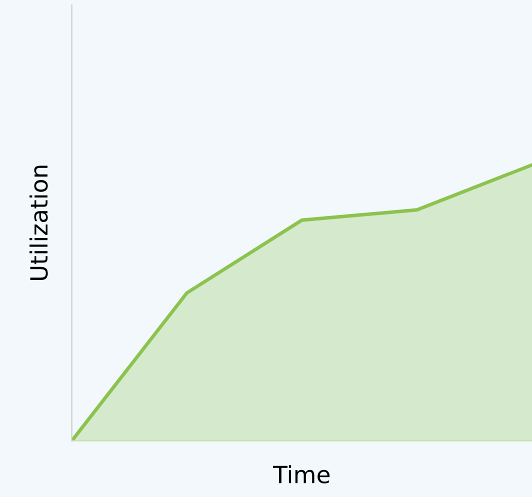 This screenshot has width=532, height=497. Describe the element at coordinates (301, 474) in the screenshot. I see `x-axis-title: Time` at that location.